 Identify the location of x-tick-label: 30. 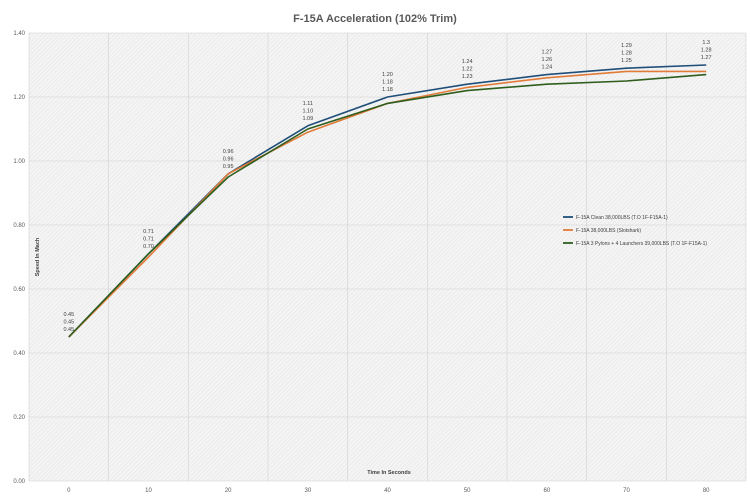
(307, 491).